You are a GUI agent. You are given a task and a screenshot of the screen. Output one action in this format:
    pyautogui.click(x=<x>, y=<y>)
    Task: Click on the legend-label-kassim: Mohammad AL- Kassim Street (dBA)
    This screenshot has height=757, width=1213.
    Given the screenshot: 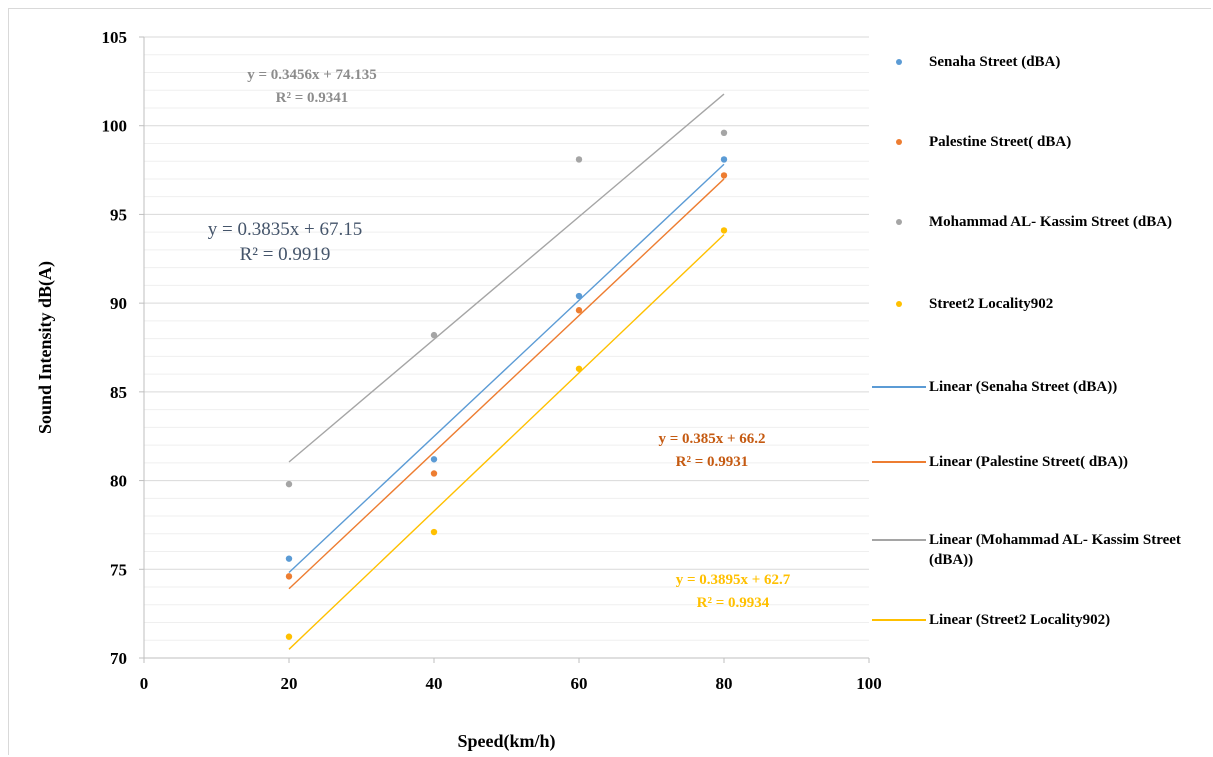 What is the action you would take?
    pyautogui.click(x=1051, y=222)
    